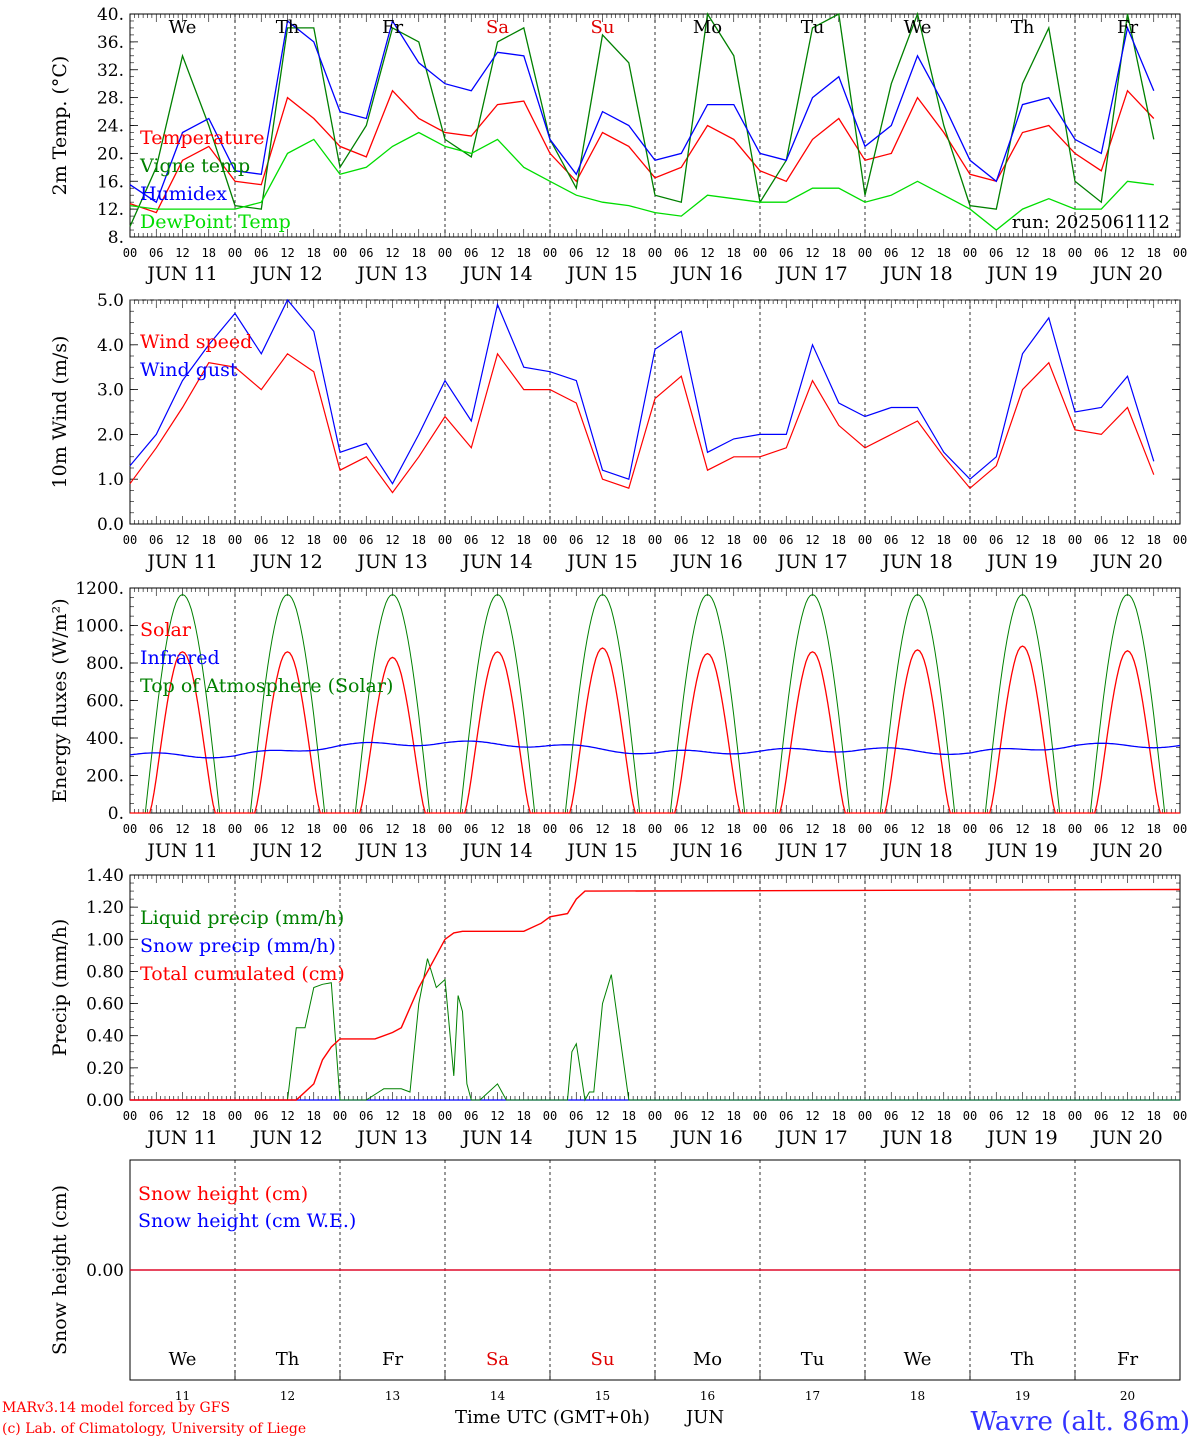 This screenshot has width=1194, height=1440. Describe the element at coordinates (392, 1359) in the screenshot. I see `weekday-label: Fr` at that location.